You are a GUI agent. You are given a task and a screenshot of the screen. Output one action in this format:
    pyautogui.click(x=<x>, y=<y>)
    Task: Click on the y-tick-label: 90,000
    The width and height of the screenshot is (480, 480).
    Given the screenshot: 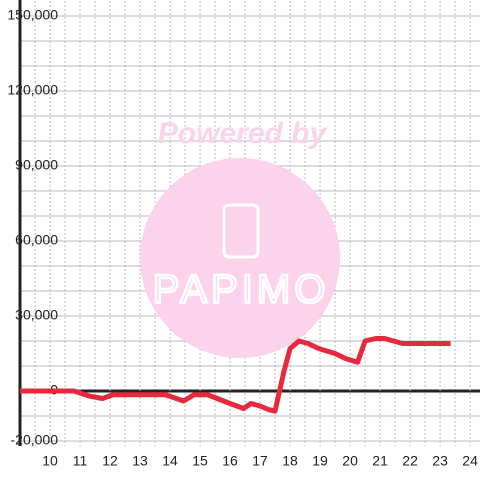 What is the action you would take?
    pyautogui.click(x=36, y=165)
    